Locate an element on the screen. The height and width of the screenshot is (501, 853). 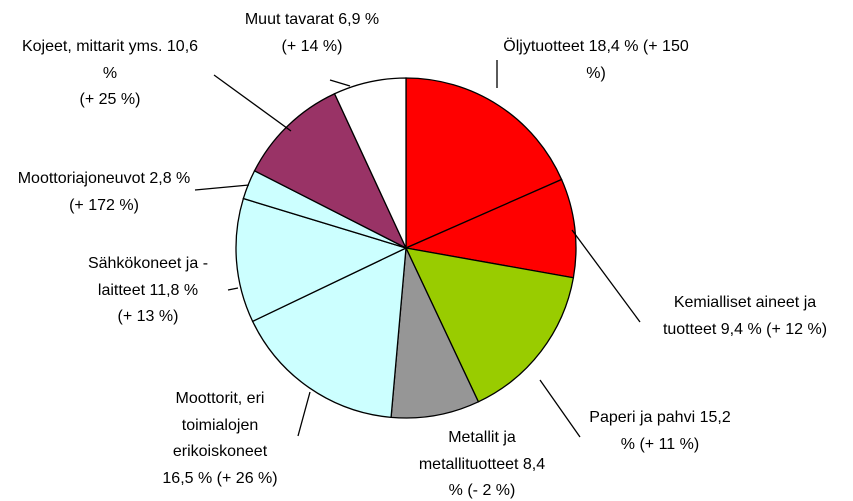
category-label: Metallit ja metallituotteet is located at coordinates (468, 451).